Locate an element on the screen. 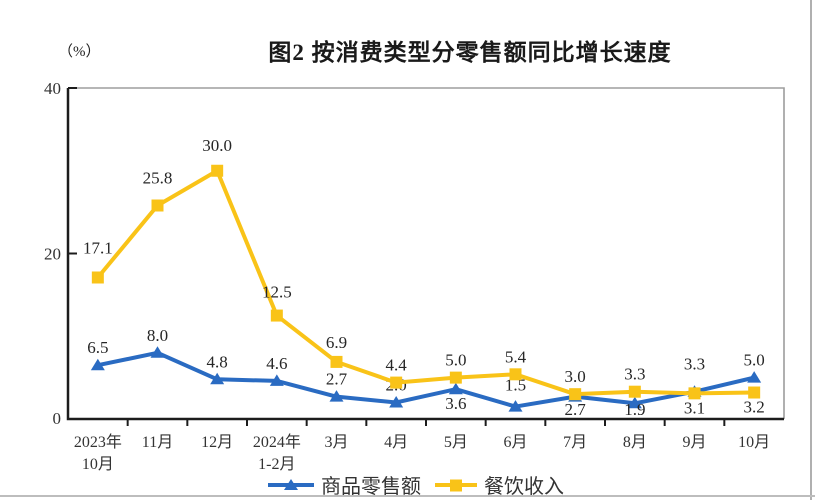 Image resolution: width=815 pixels, height=500 pixels. x-axis-category-label: 3月 is located at coordinates (336, 442).